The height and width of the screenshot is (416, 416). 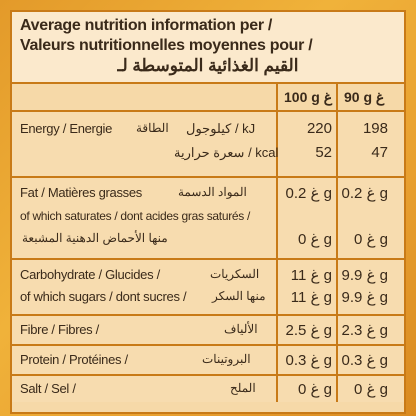 What do you see at coordinates (243, 388) in the screenshot?
I see `salt-arabic: الملح` at bounding box center [243, 388].